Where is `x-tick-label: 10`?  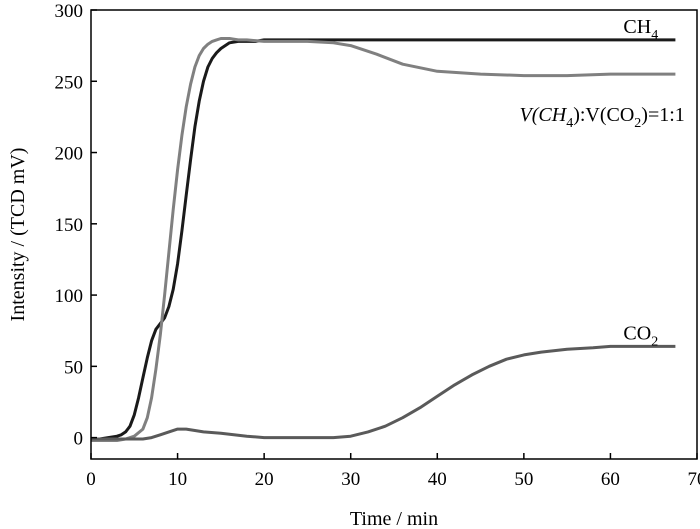
x-tick-label: 10 is located at coordinates (177, 479).